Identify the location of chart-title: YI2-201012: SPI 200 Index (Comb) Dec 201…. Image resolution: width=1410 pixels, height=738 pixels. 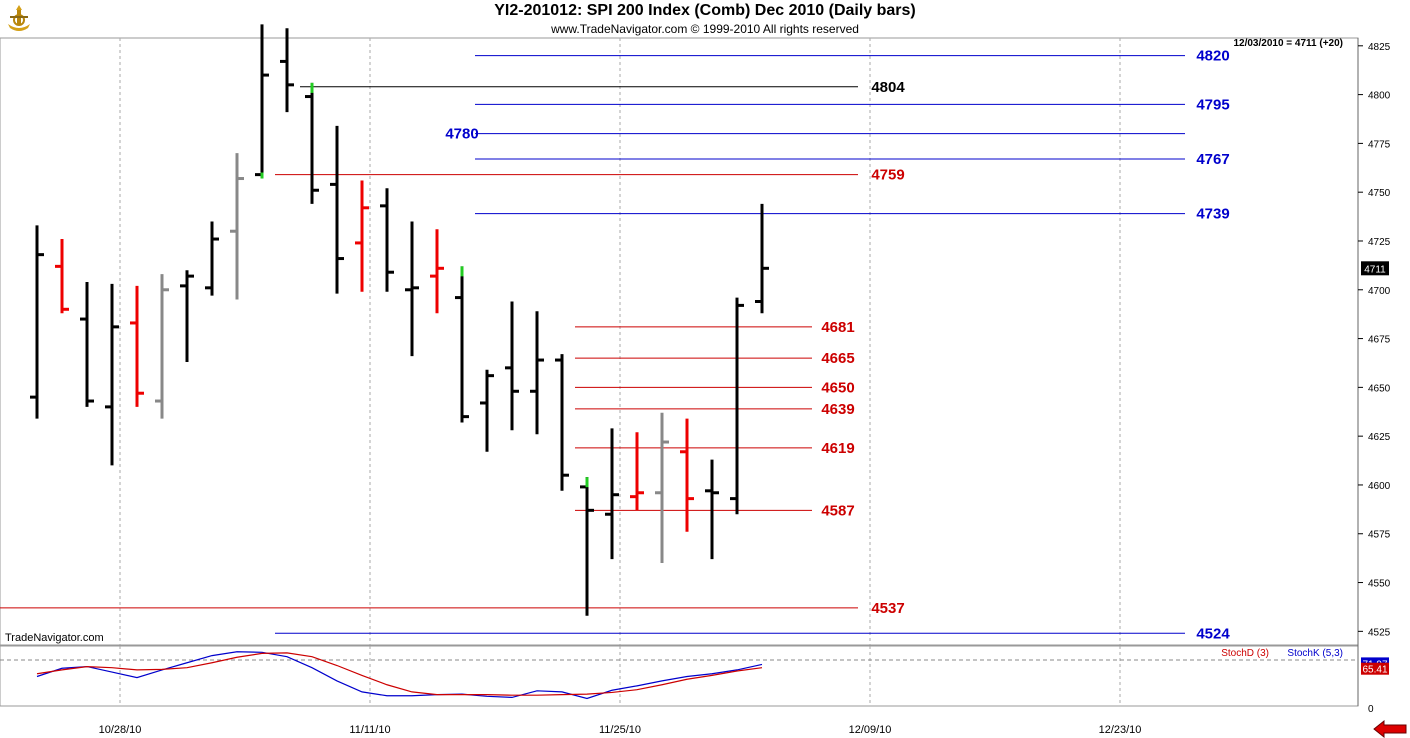
(705, 10).